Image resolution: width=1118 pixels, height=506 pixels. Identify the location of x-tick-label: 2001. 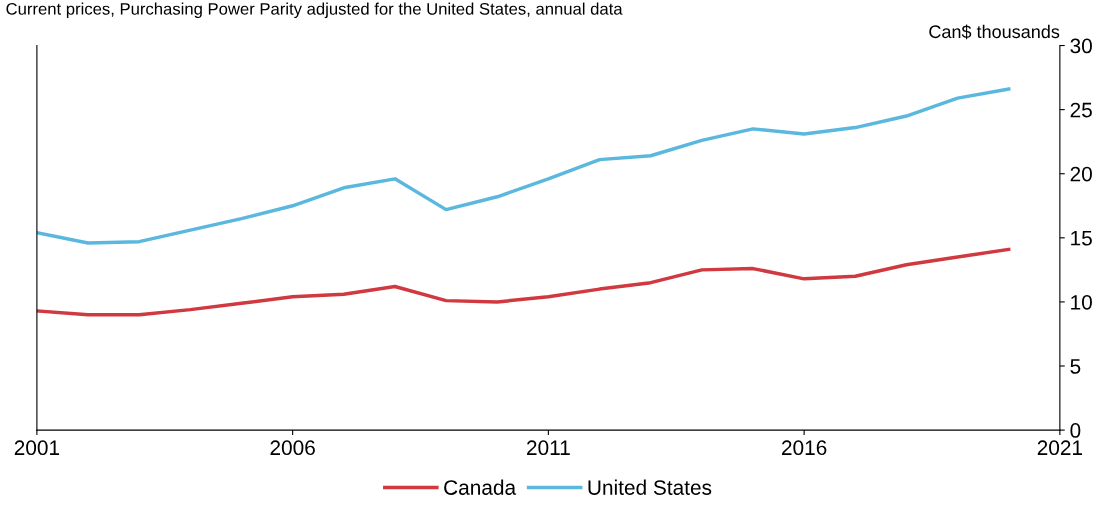
(37, 448).